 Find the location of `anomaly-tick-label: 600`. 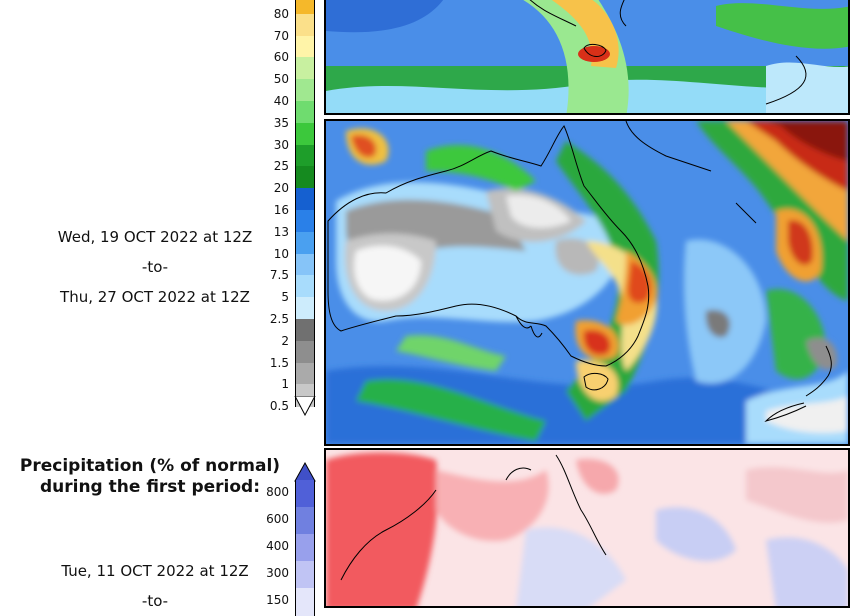

anomaly-tick-label: 600 is located at coordinates (277, 519).